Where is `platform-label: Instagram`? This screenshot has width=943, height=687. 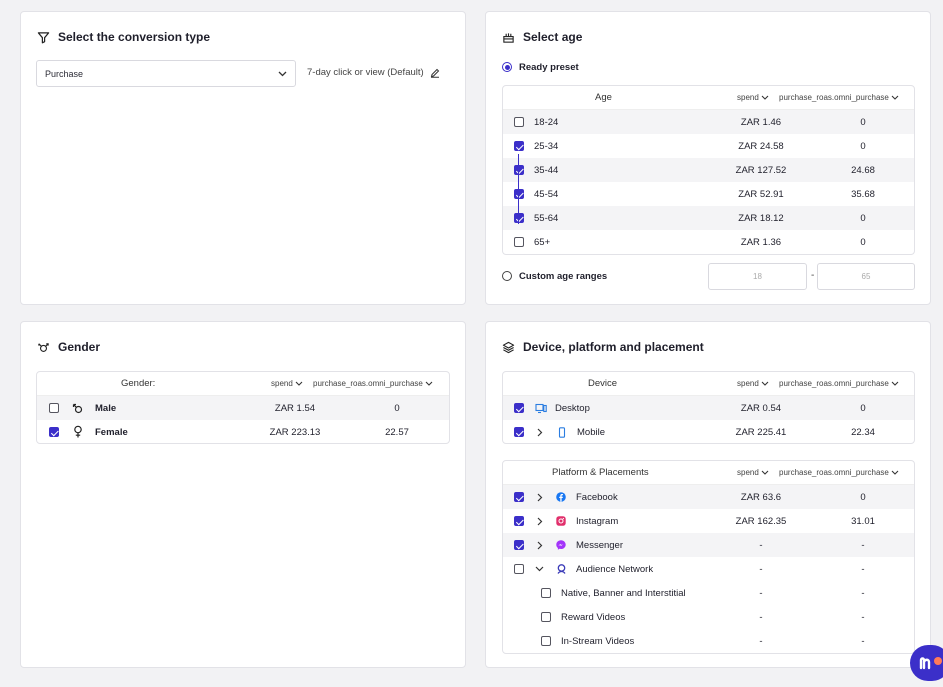
platform-label: Instagram is located at coordinates (597, 521).